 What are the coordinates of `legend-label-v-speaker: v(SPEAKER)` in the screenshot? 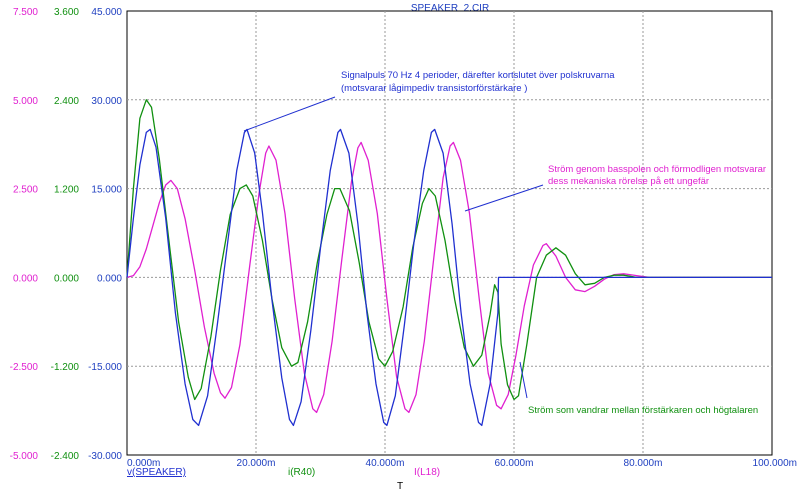 It's located at (156, 472).